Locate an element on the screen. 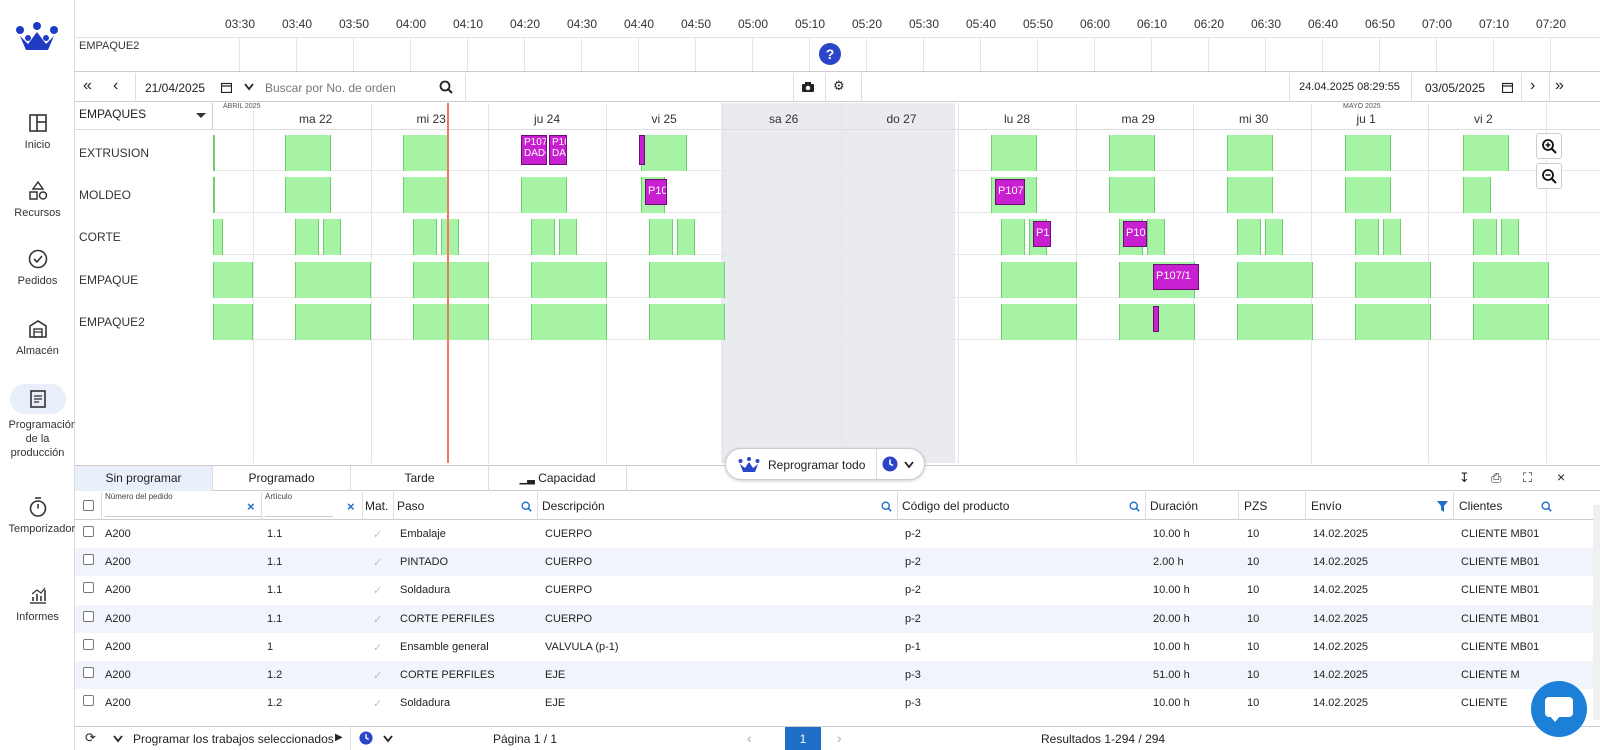 This screenshot has height=750, width=1600. resource-label: EMPAQUE is located at coordinates (109, 280).